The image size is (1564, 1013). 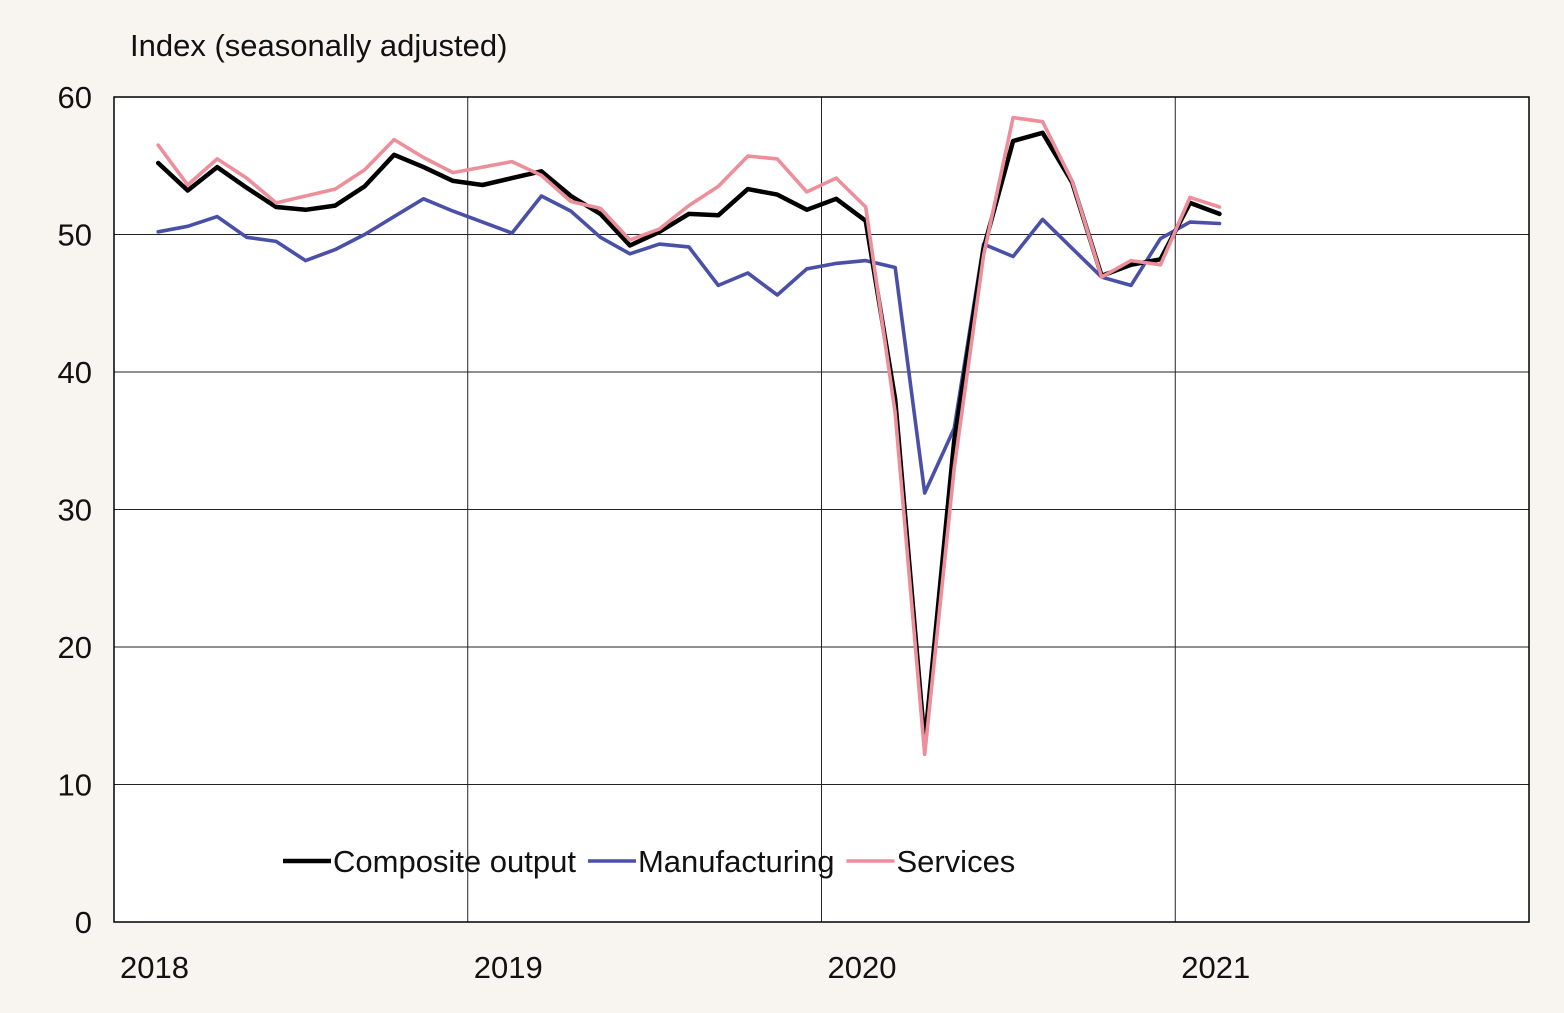 What do you see at coordinates (454, 861) in the screenshot?
I see `legend-label-composite-output: Composite output` at bounding box center [454, 861].